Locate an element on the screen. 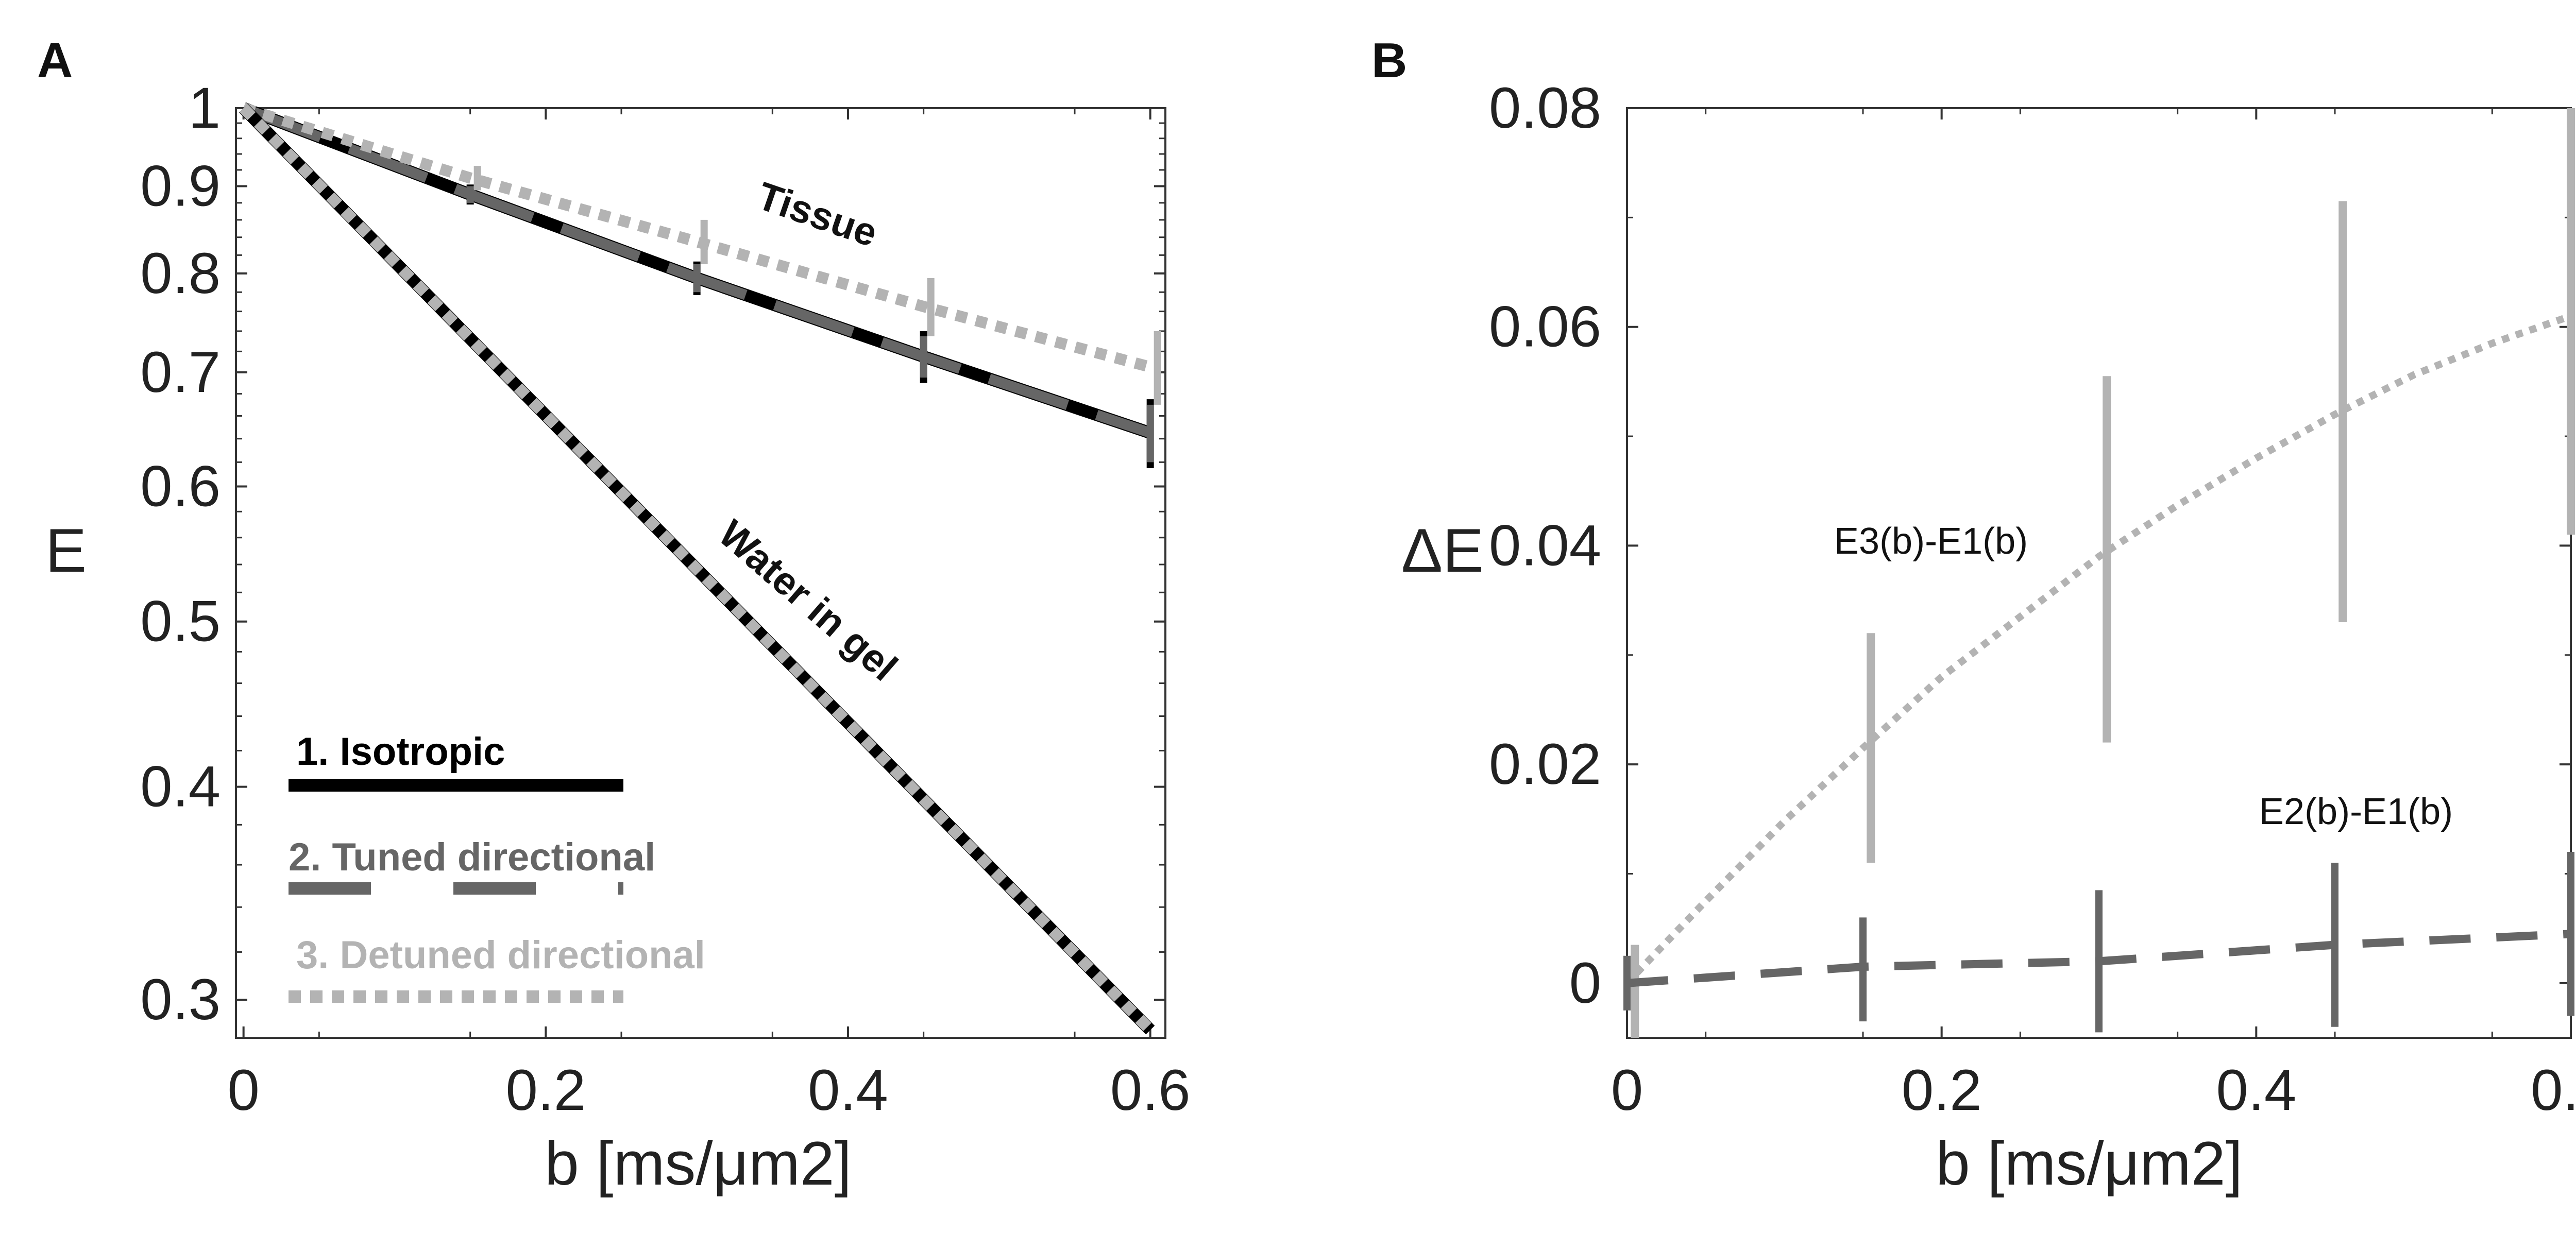  panel-a-ytick-label: 0.8 is located at coordinates (180, 273).